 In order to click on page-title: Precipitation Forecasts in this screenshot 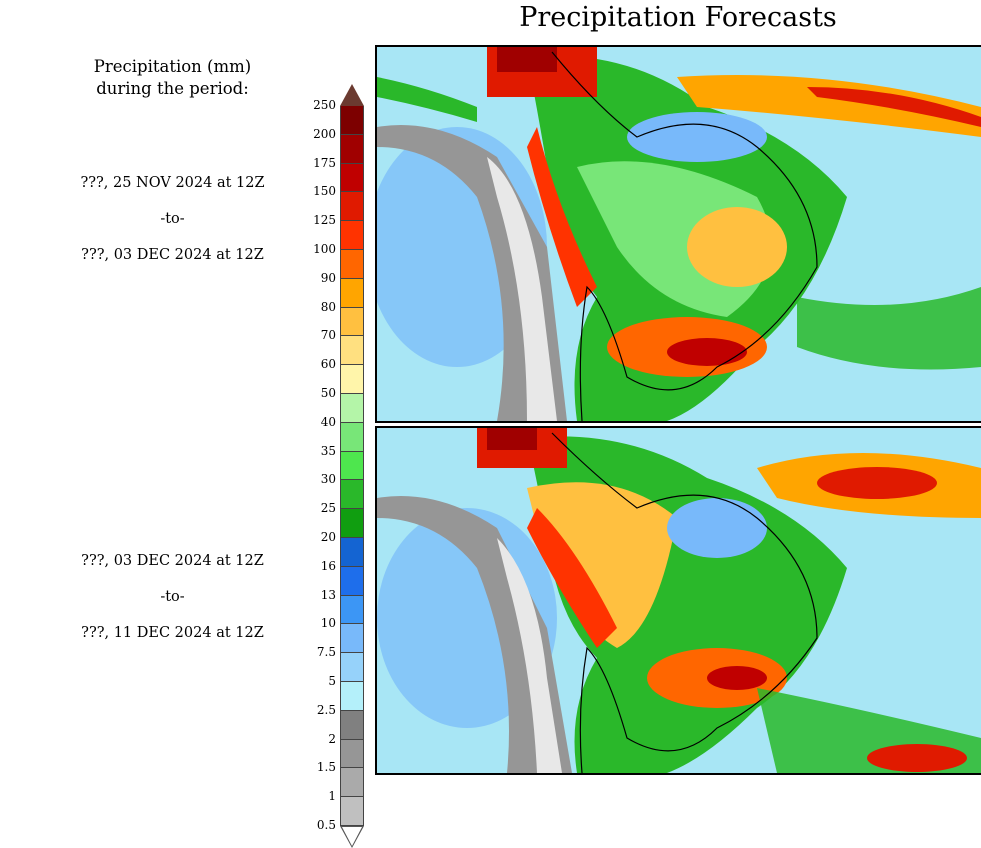, I will do `click(678, 17)`.